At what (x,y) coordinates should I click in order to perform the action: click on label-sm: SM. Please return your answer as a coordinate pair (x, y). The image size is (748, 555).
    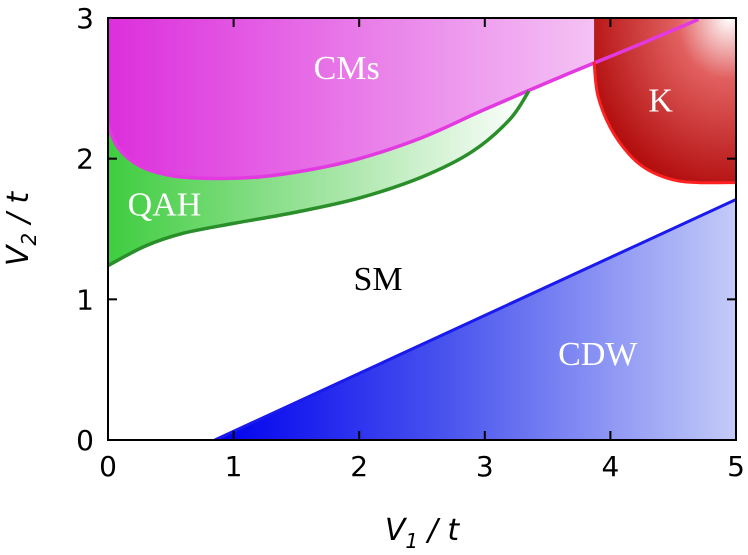
    Looking at the image, I should click on (377, 279).